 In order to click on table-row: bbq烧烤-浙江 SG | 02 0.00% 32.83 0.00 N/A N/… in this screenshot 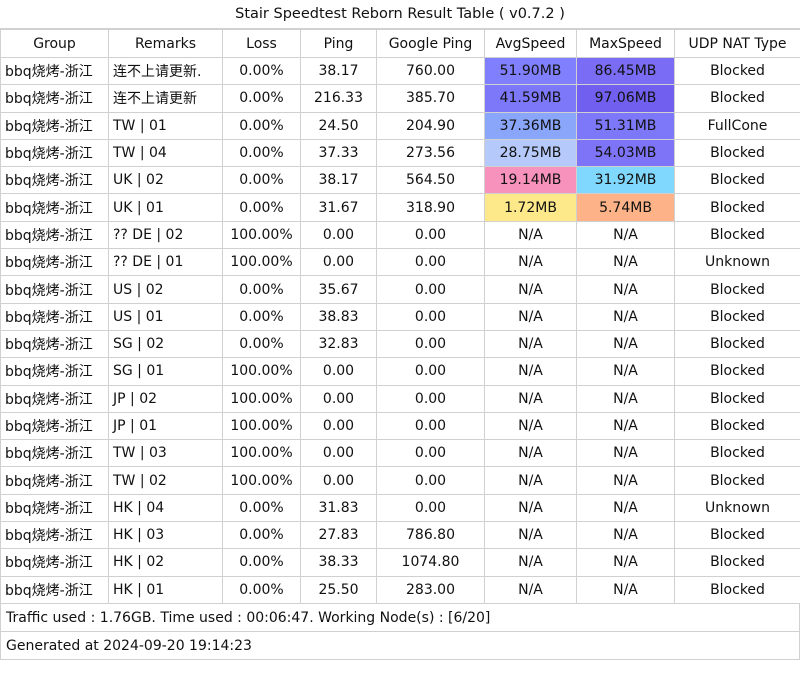, I will do `click(400, 344)`.